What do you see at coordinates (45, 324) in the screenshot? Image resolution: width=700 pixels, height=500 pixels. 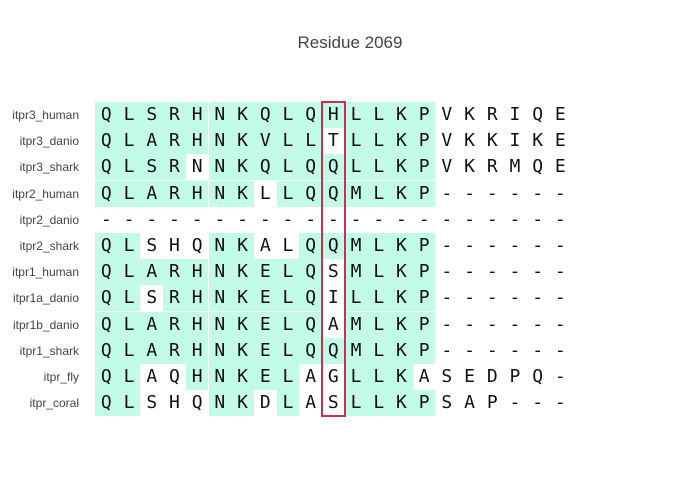 I see `sequence-label: itpr1b_danio` at bounding box center [45, 324].